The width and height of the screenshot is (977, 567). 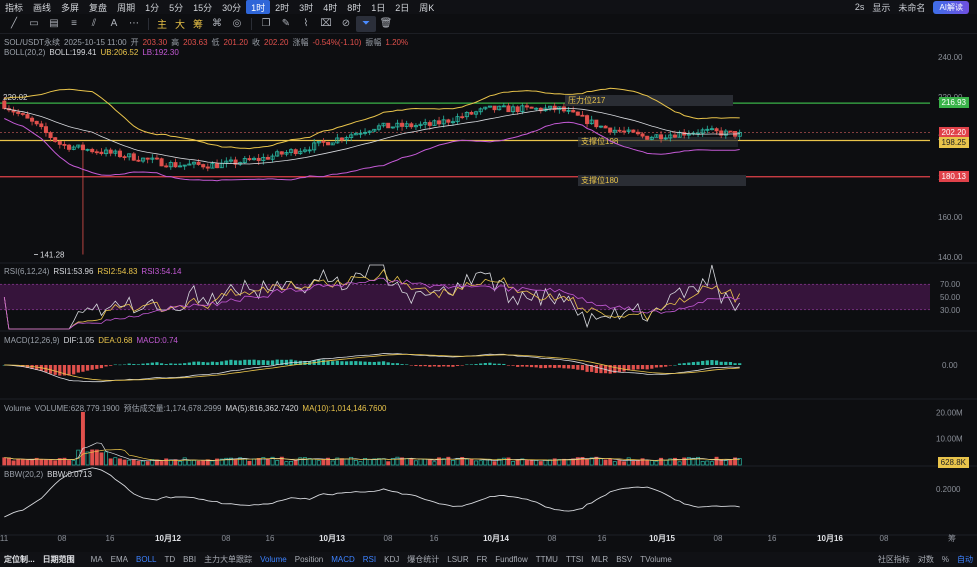 I want to click on toolbar-item-3: 复盘, so click(x=98, y=7).